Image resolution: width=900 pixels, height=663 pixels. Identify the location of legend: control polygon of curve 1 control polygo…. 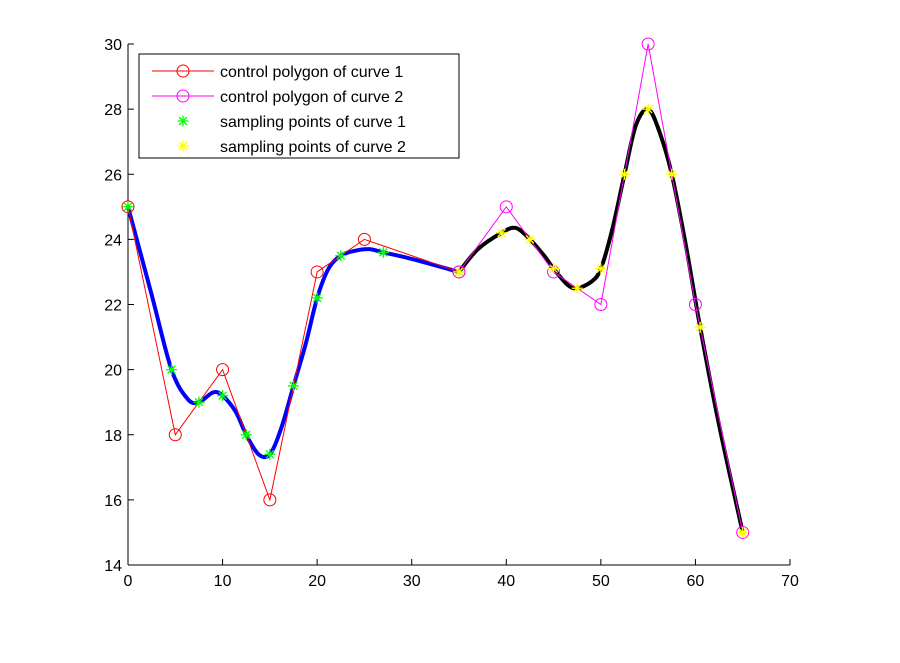
(299, 106).